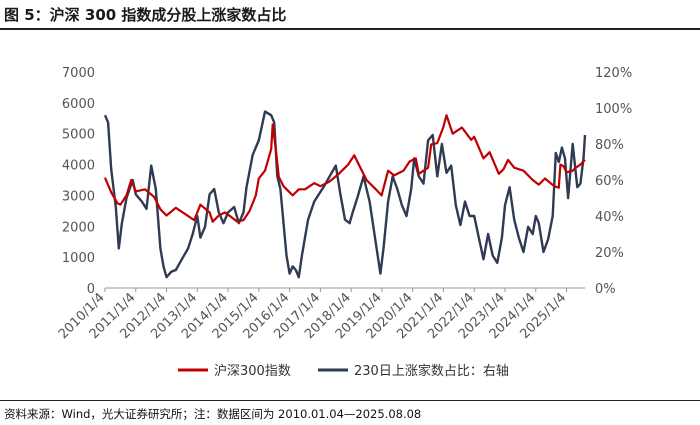 The width and height of the screenshot is (700, 425). What do you see at coordinates (252, 371) in the screenshot?
I see `legend-label-index: 沪深300指数` at bounding box center [252, 371].